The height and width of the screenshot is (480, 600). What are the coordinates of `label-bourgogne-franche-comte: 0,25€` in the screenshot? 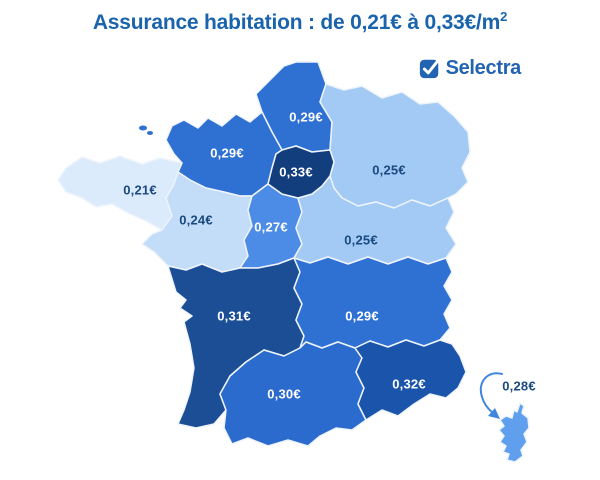 It's located at (361, 240).